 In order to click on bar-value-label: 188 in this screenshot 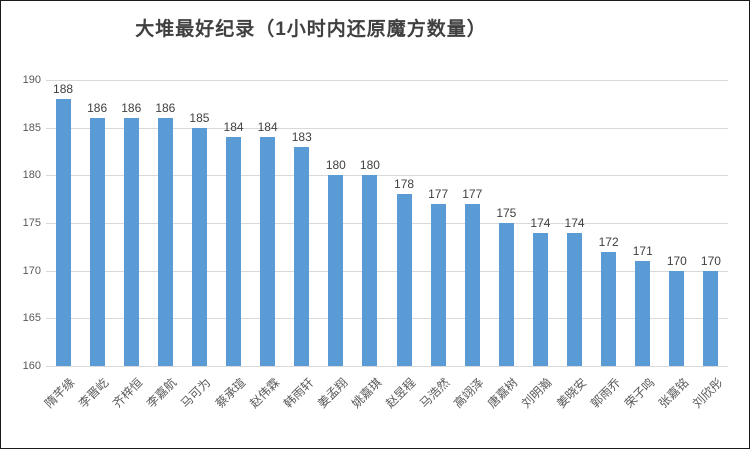, I will do `click(63, 89)`.